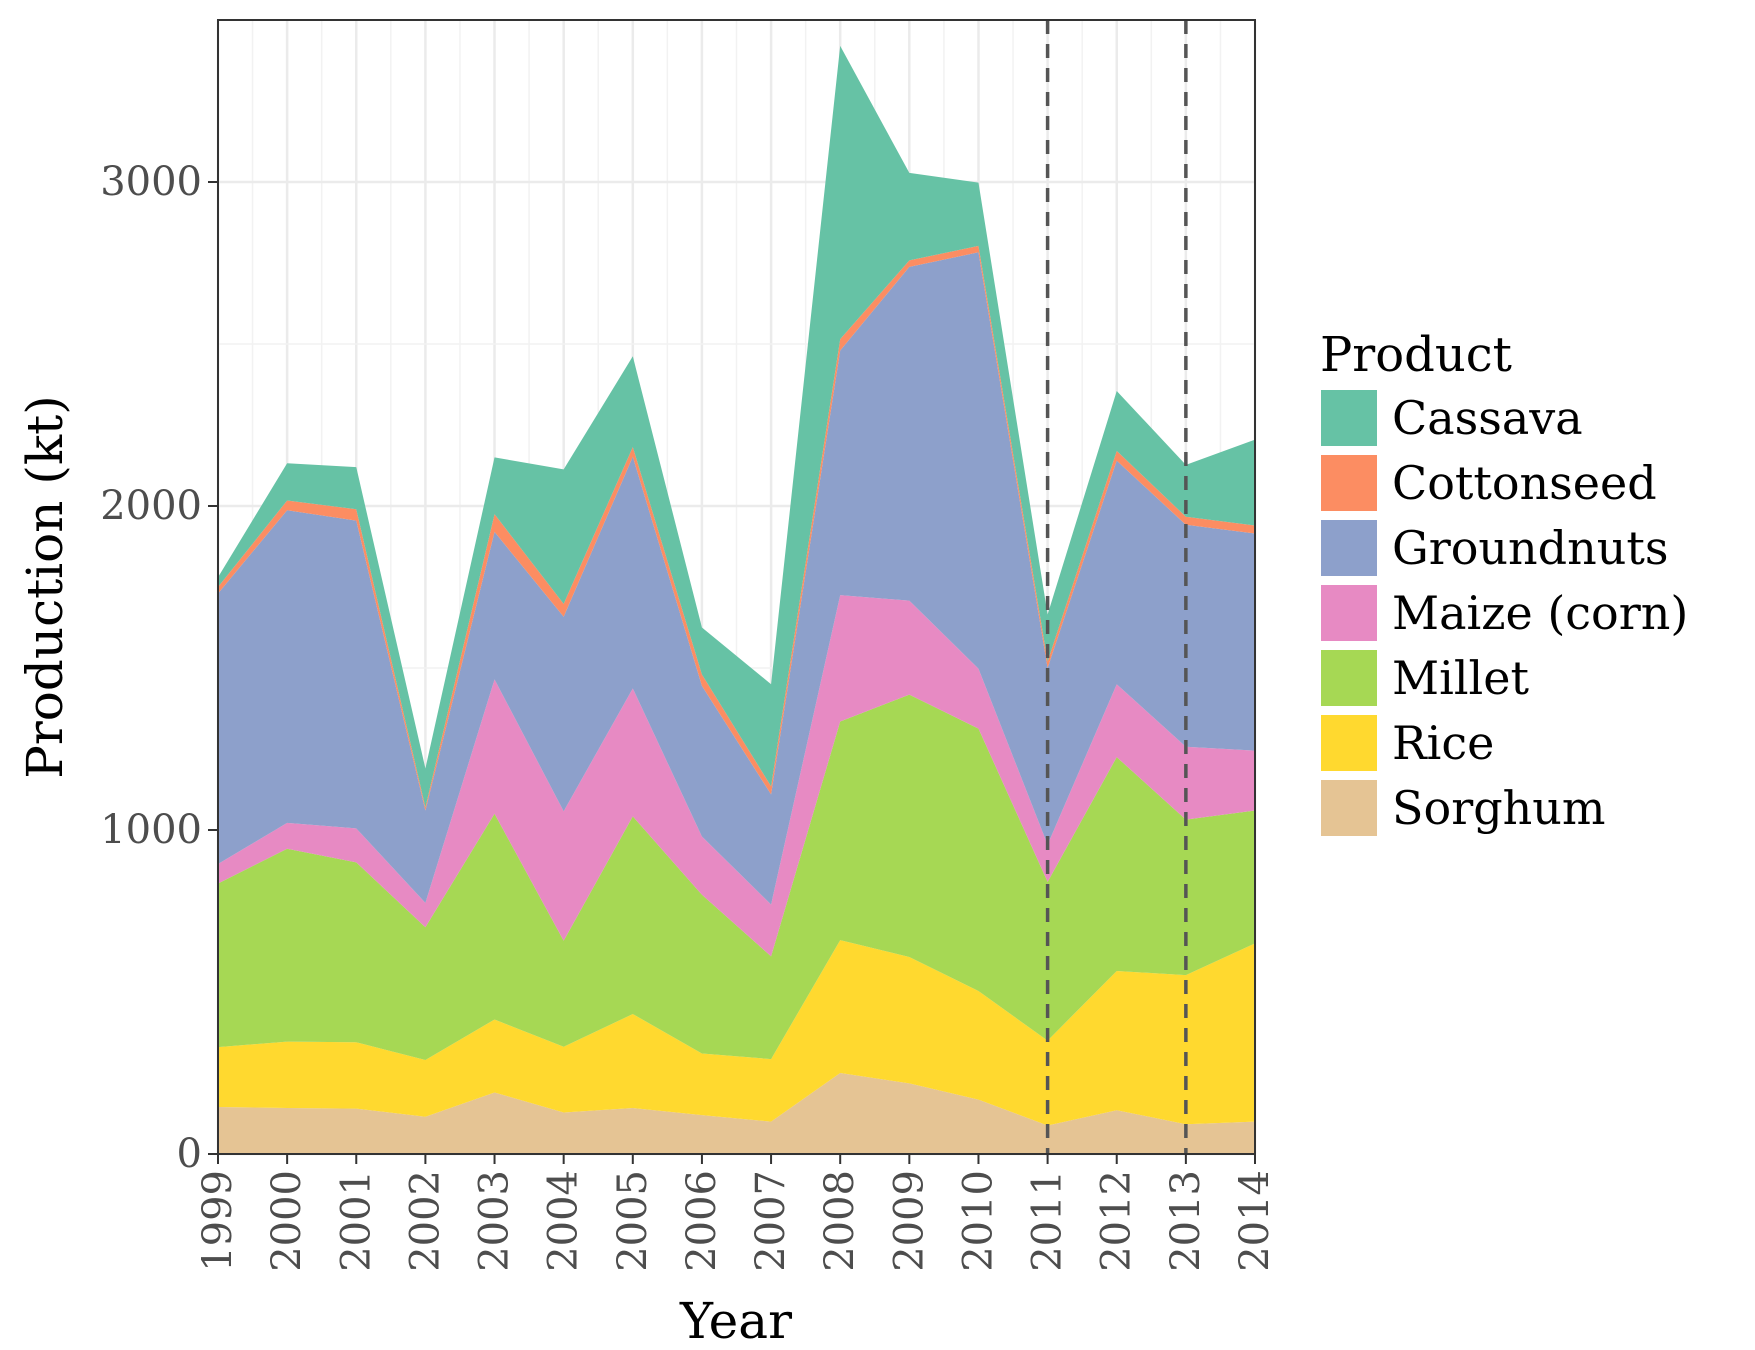 This screenshot has width=1755, height=1350. What do you see at coordinates (909, 1221) in the screenshot?
I see `x-tick-label: 2009` at bounding box center [909, 1221].